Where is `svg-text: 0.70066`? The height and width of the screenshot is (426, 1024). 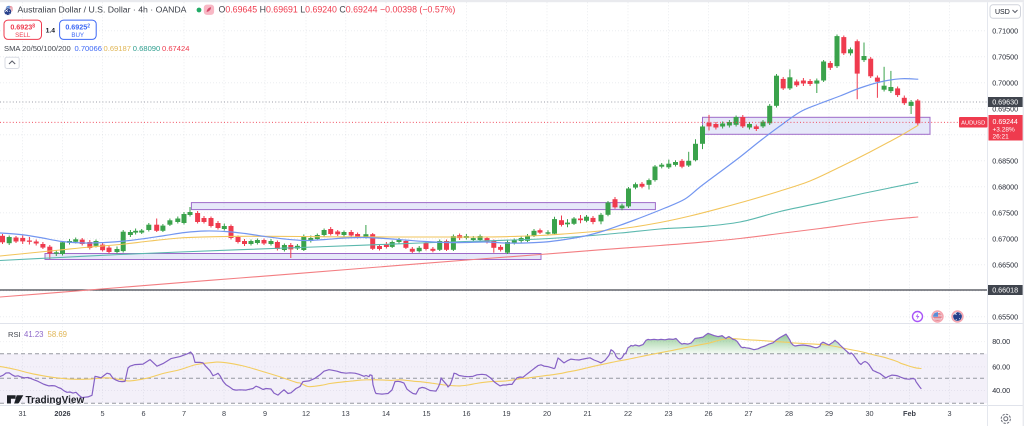 svg-text: 0.70066 is located at coordinates (88, 48).